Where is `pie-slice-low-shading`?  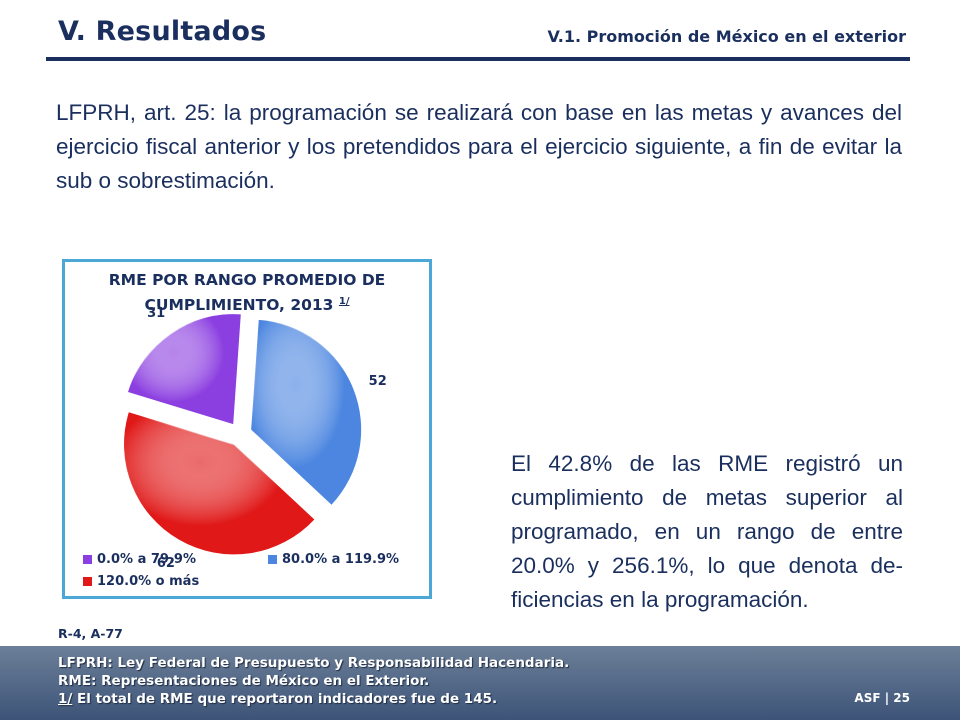
pie-slice-low-shading is located at coordinates (184, 369).